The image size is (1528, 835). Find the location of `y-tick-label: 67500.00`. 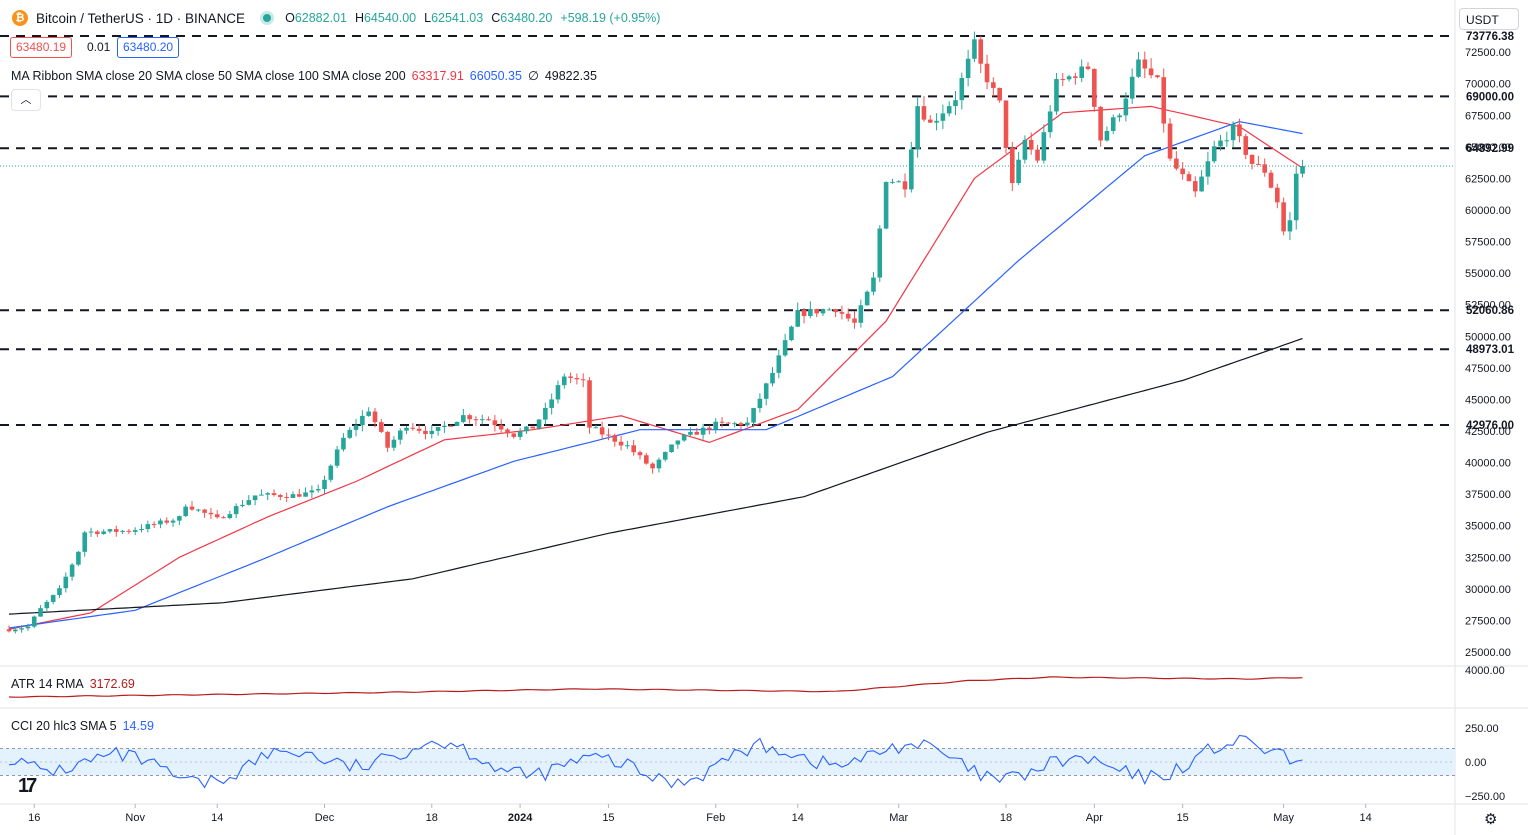

y-tick-label: 67500.00 is located at coordinates (1488, 116).